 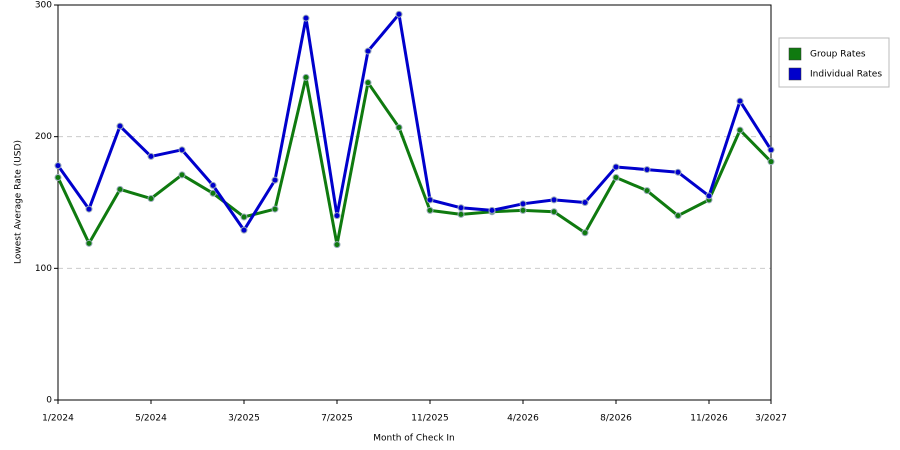 What do you see at coordinates (337, 419) in the screenshot?
I see `x-tick-label: 7/2025` at bounding box center [337, 419].